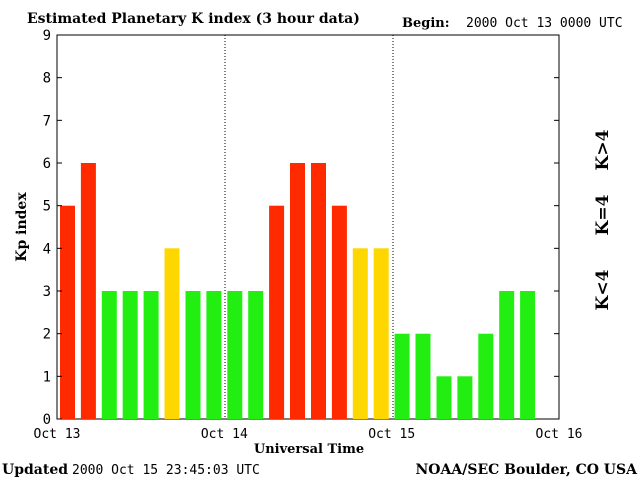  What do you see at coordinates (47, 79) in the screenshot?
I see `y-tick-label: 8` at bounding box center [47, 79].